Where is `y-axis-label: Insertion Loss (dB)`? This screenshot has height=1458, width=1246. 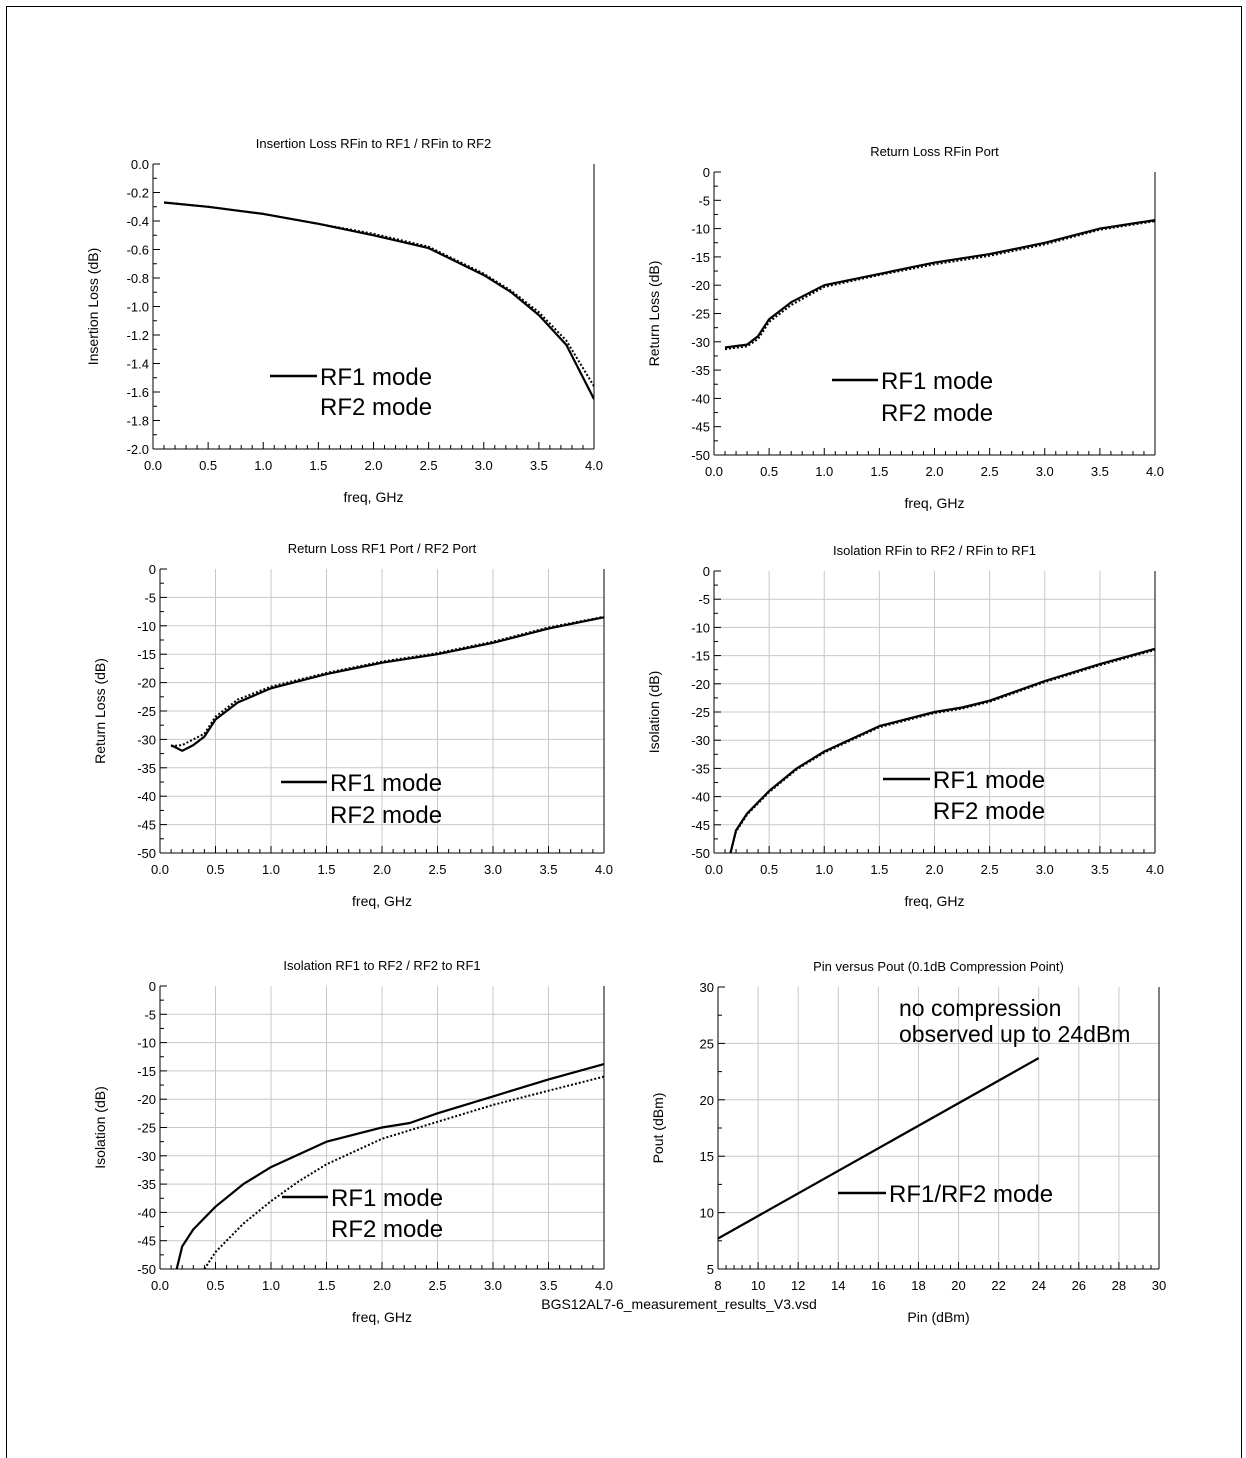 y-axis-label: Insertion Loss (dB) is located at coordinates (93, 307).